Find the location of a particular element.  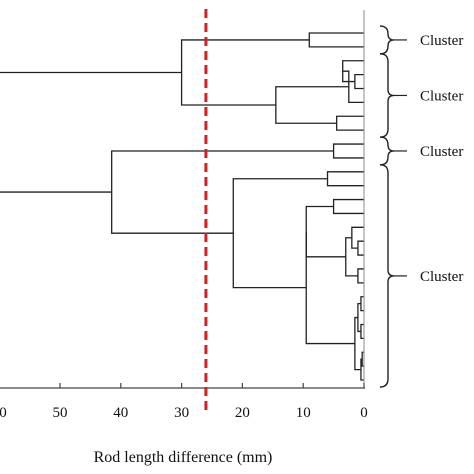

x-tick-label: 30 is located at coordinates (181, 413).